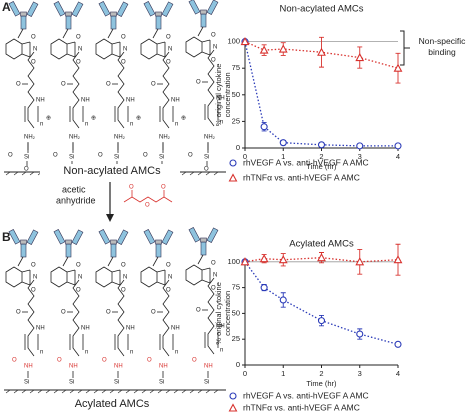 The image size is (474, 412). What do you see at coordinates (74, 189) in the screenshot?
I see `reagent: acetic` at bounding box center [74, 189].